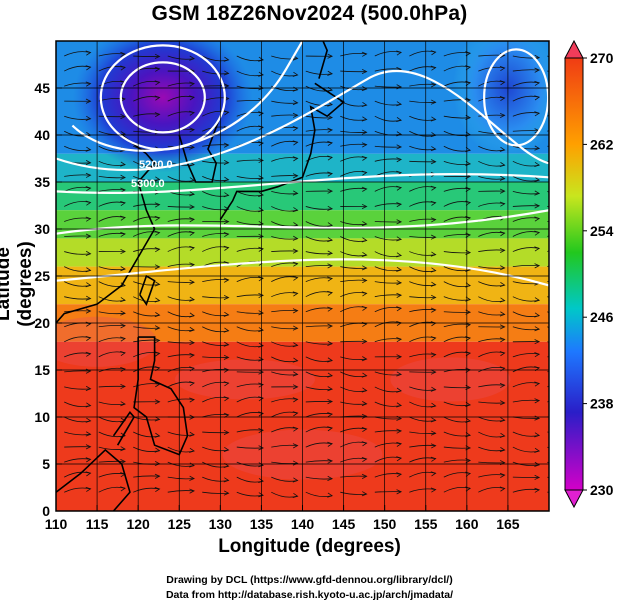 The height and width of the screenshot is (605, 619). I want to click on warm-patch, so click(450, 379).